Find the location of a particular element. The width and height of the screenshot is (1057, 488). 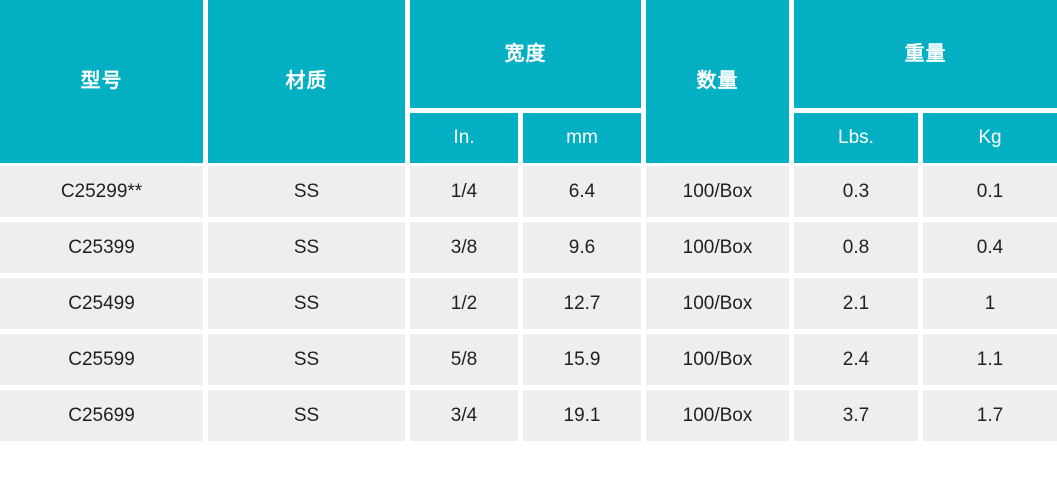

table-cell-width-in: 1/2 is located at coordinates (464, 303).